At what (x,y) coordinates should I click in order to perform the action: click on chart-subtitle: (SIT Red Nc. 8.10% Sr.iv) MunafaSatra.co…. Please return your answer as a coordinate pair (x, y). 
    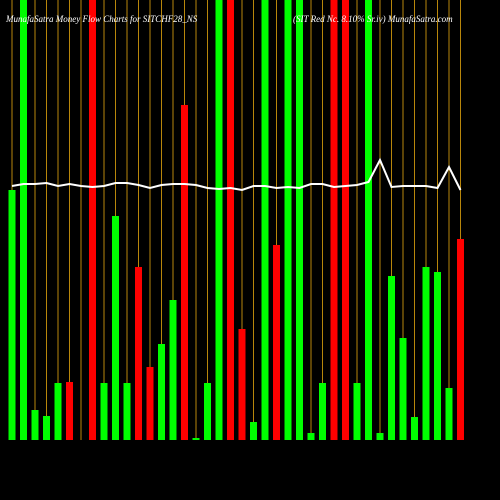
    Looking at the image, I should click on (373, 19).